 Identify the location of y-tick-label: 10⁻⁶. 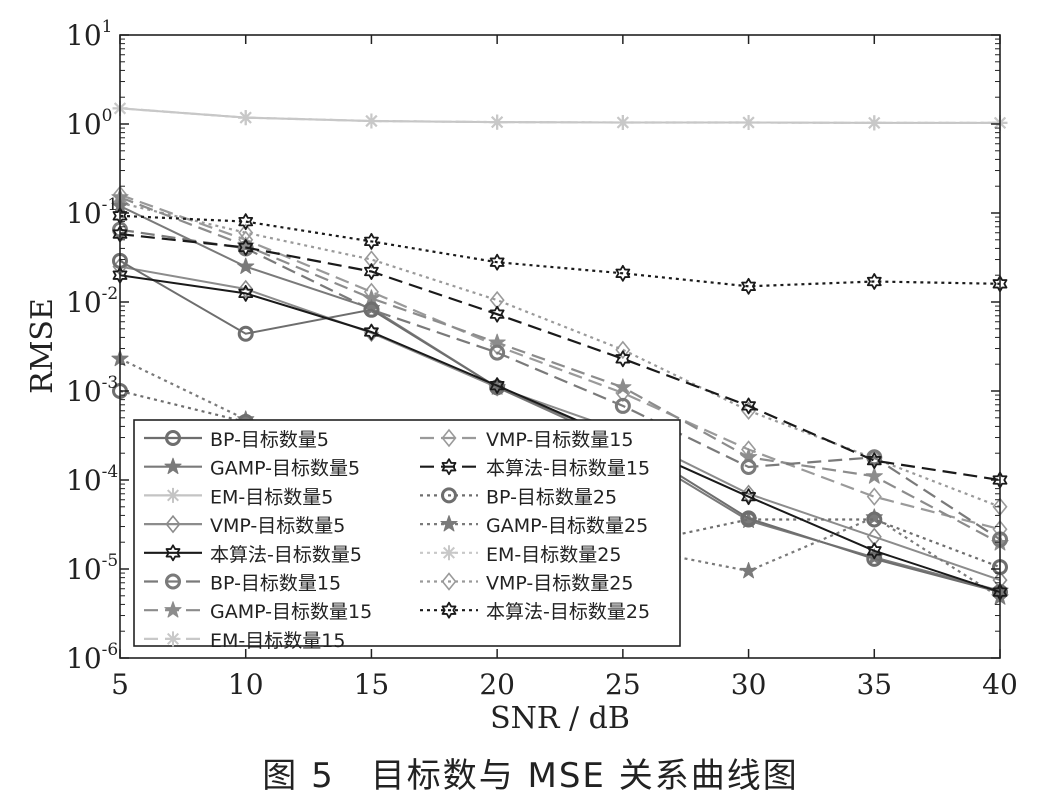
(92, 657).